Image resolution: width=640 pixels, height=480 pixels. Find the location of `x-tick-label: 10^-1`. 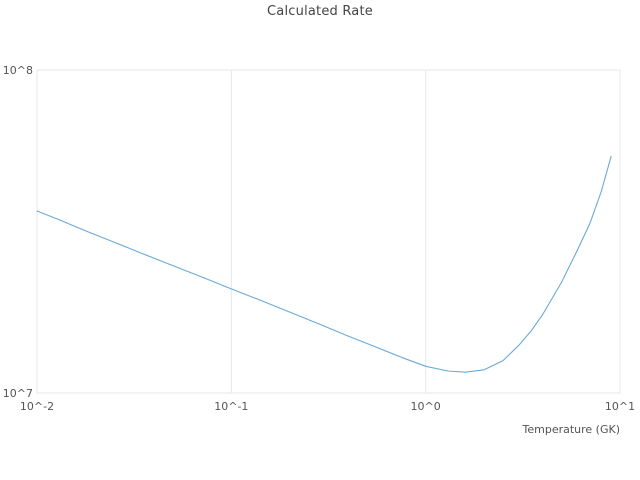

x-tick-label: 10^-1 is located at coordinates (231, 406).